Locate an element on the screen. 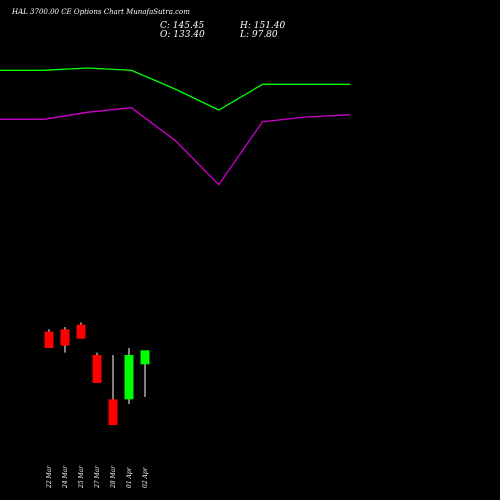 The height and width of the screenshot is (500, 500). x-tick-label: 27 Mar is located at coordinates (97, 477).